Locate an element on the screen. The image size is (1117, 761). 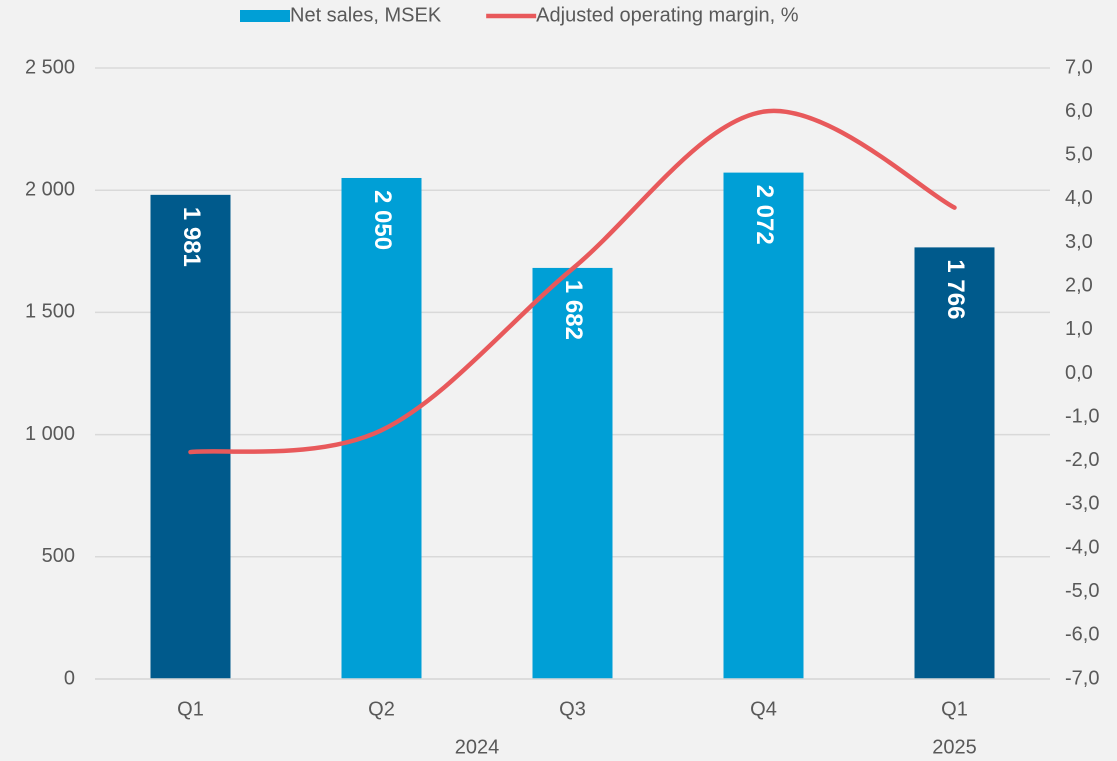
y-tick-label: 2 500 is located at coordinates (50, 67).